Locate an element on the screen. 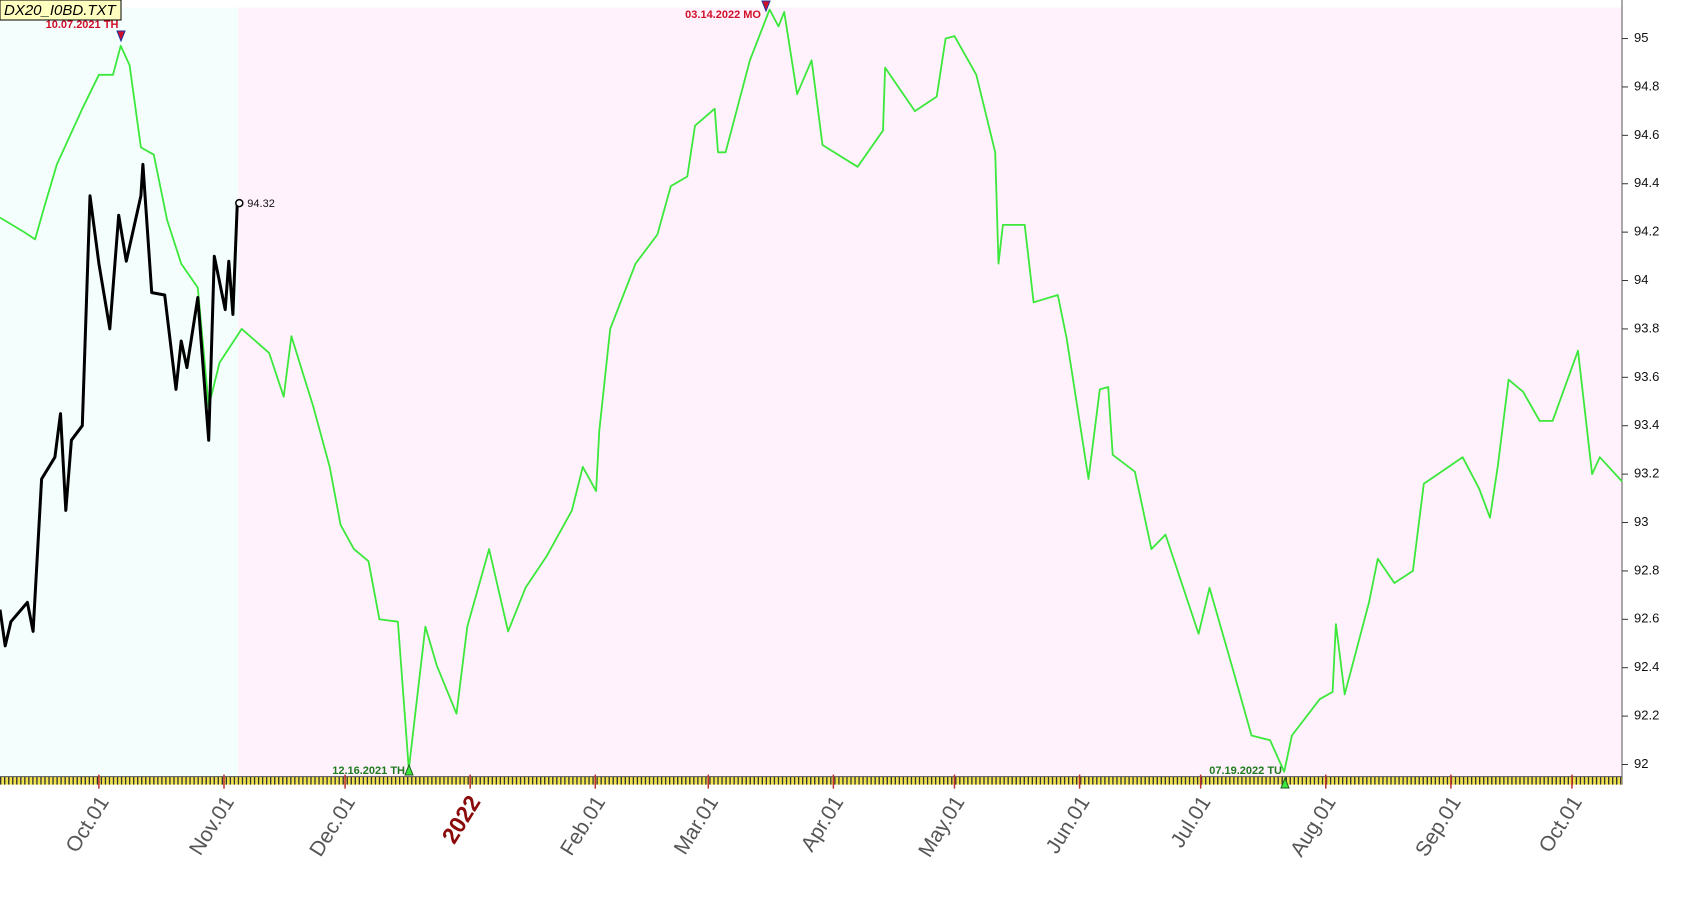 Image resolution: width=1703 pixels, height=905 pixels. last-value-label: 94.32 is located at coordinates (261, 204).